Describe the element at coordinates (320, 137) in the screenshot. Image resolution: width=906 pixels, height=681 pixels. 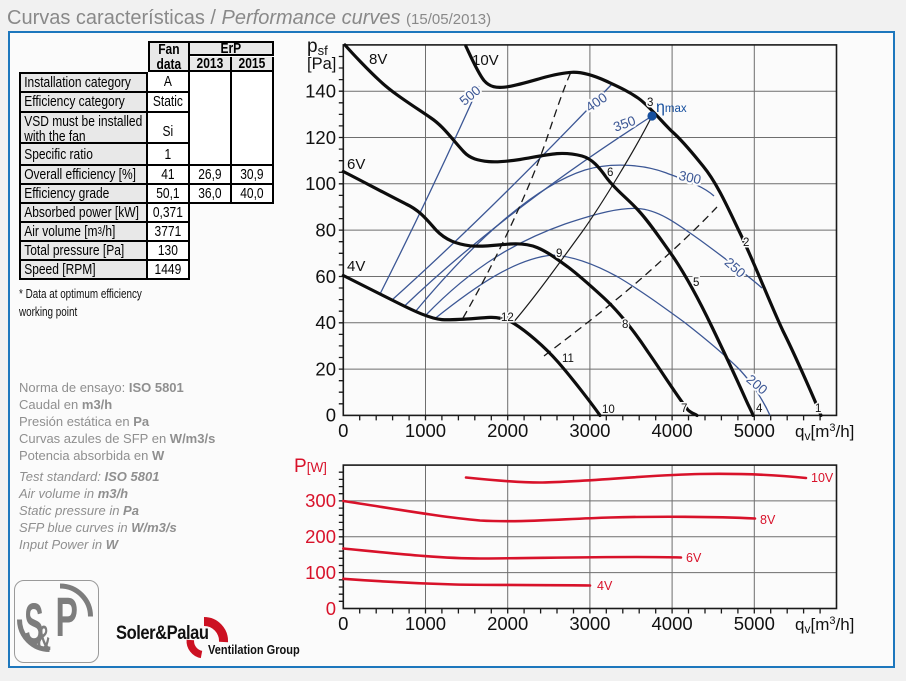
I see `svg-text: 120` at that location.